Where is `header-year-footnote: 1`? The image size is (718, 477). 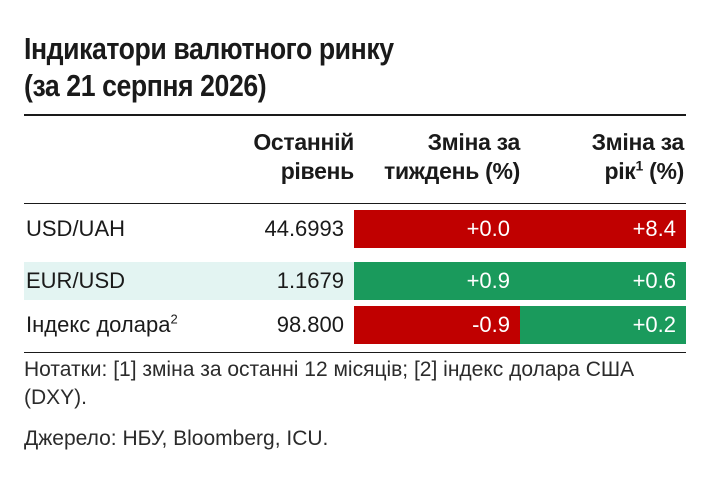
header-year-footnote: 1 is located at coordinates (639, 165).